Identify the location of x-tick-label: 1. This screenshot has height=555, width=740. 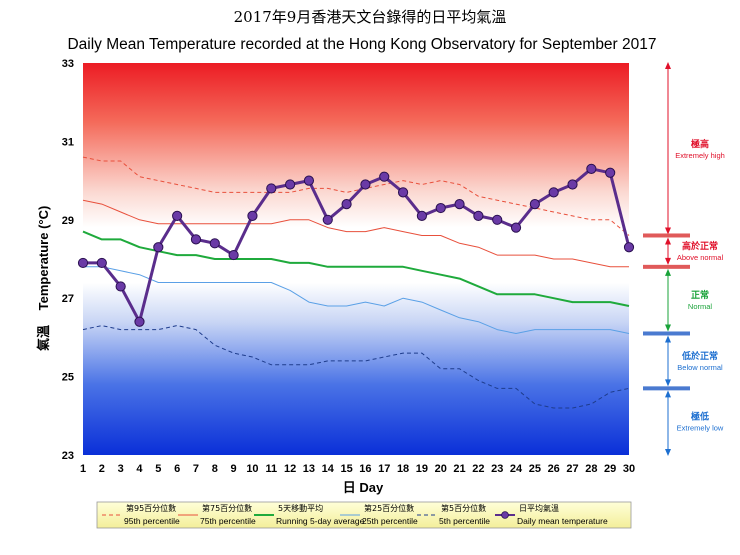
(83, 469).